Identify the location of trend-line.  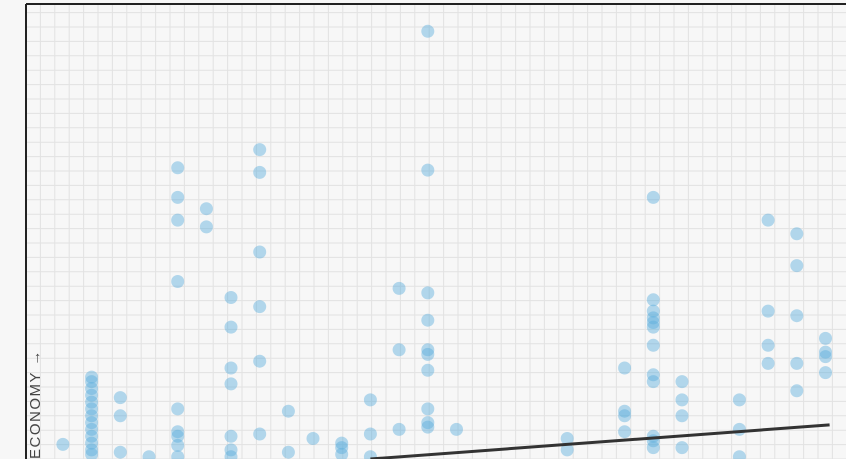
(600, 441).